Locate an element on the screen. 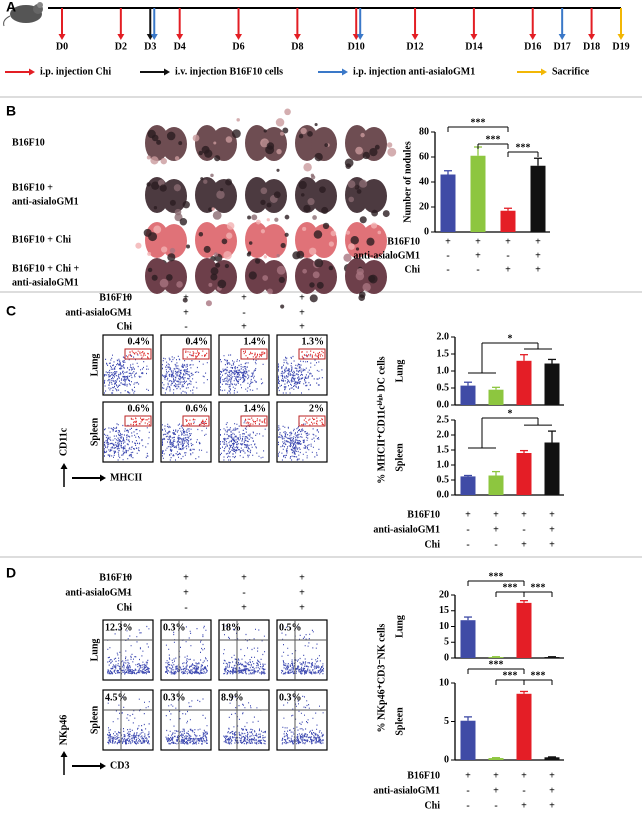  panel-letter: A is located at coordinates (11, 7).